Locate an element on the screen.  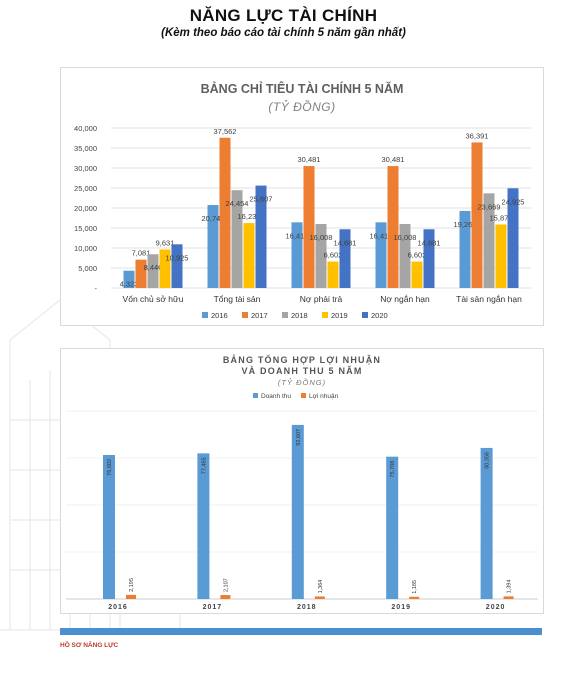
legend-label: 2018 is located at coordinates (299, 315).